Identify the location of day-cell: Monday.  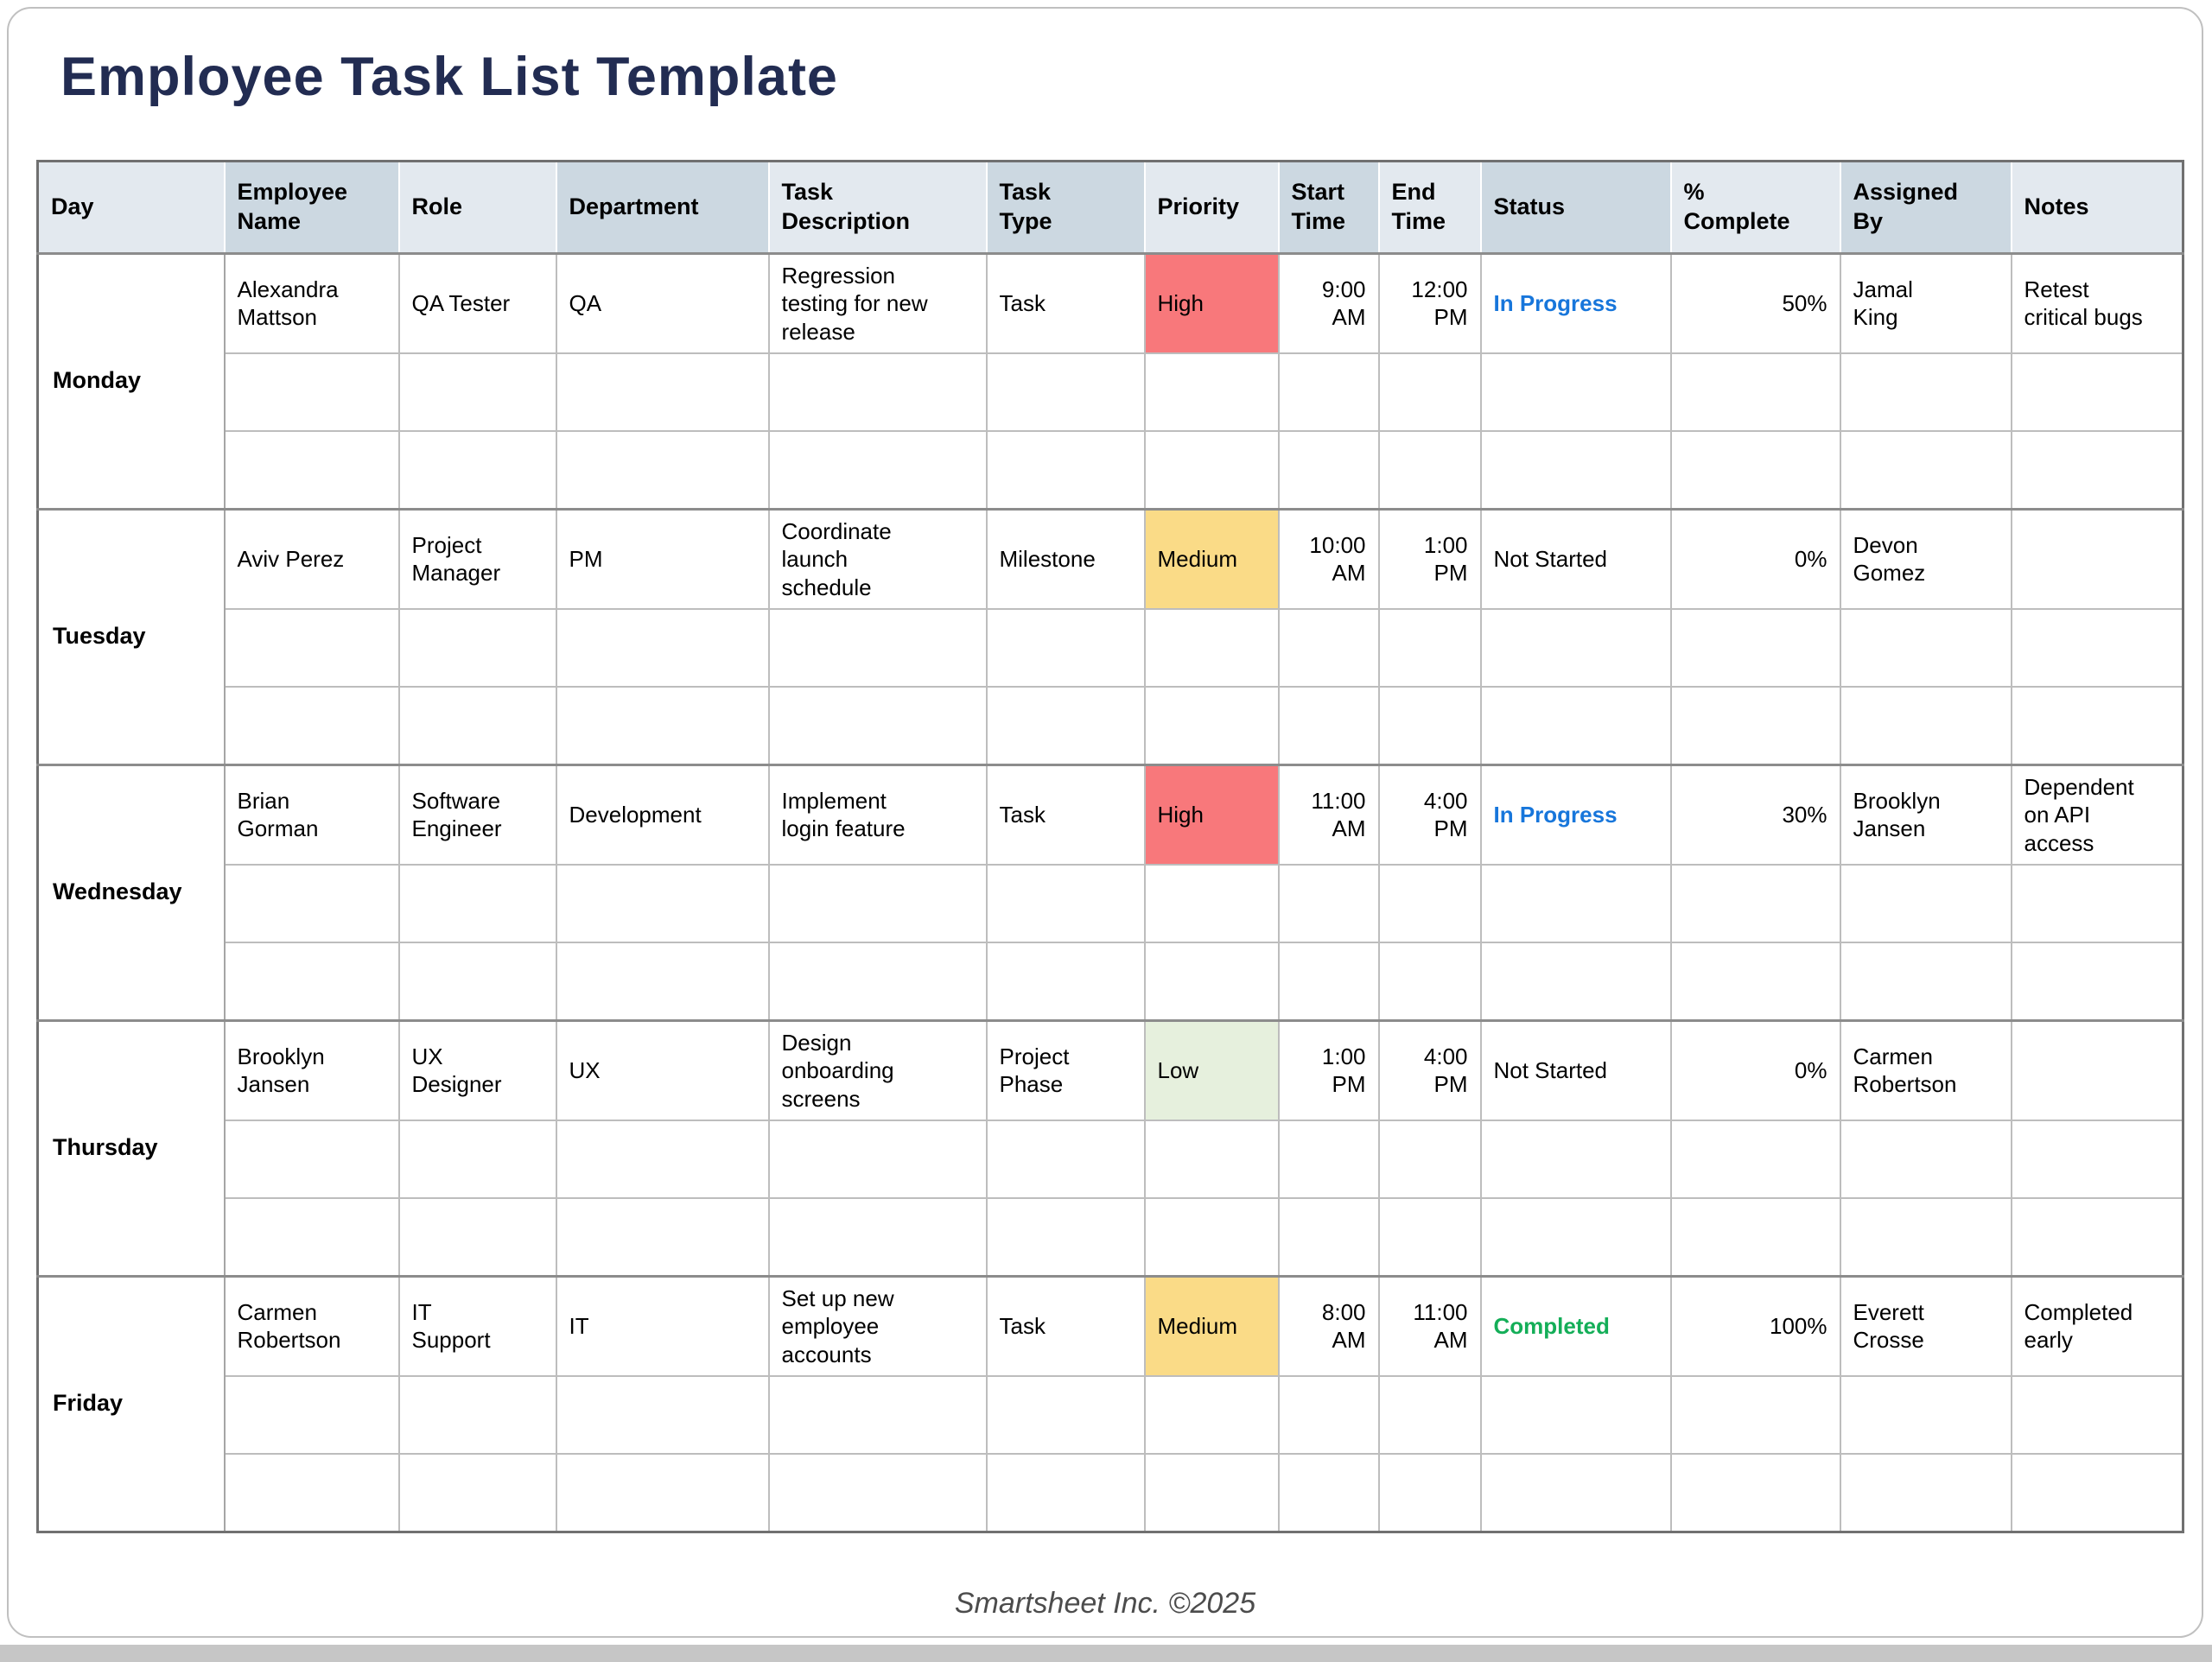
(131, 381).